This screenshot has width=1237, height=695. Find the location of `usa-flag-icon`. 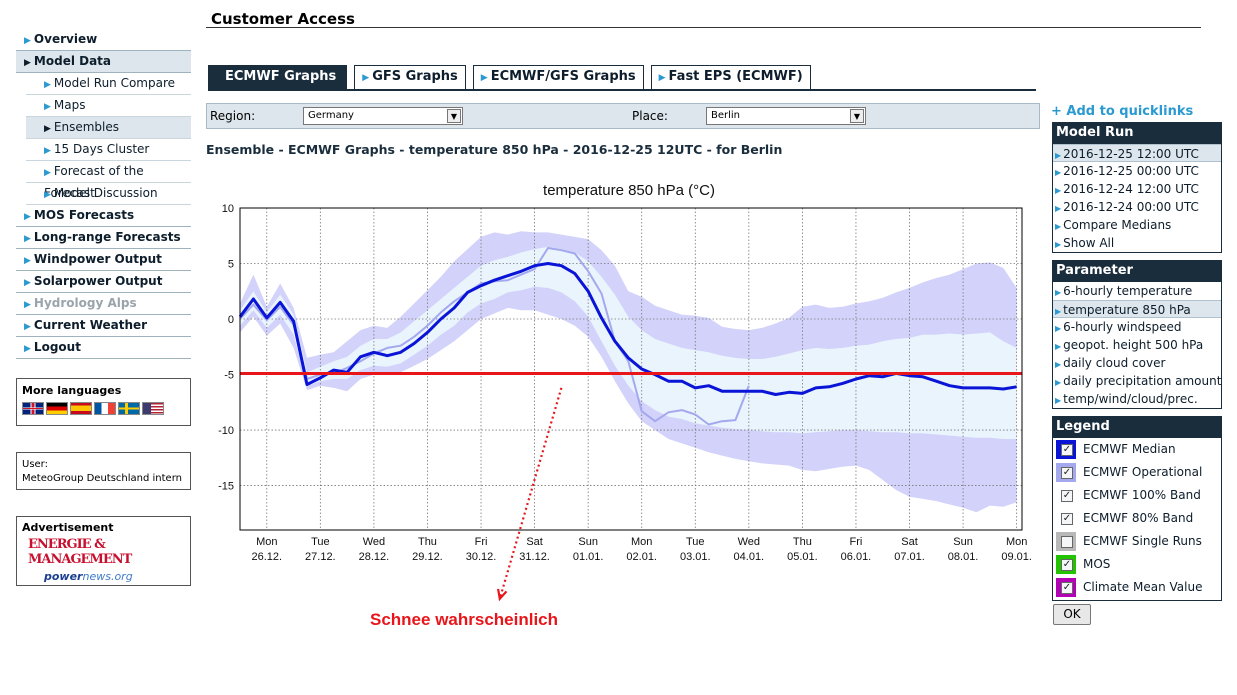

usa-flag-icon is located at coordinates (153, 408).